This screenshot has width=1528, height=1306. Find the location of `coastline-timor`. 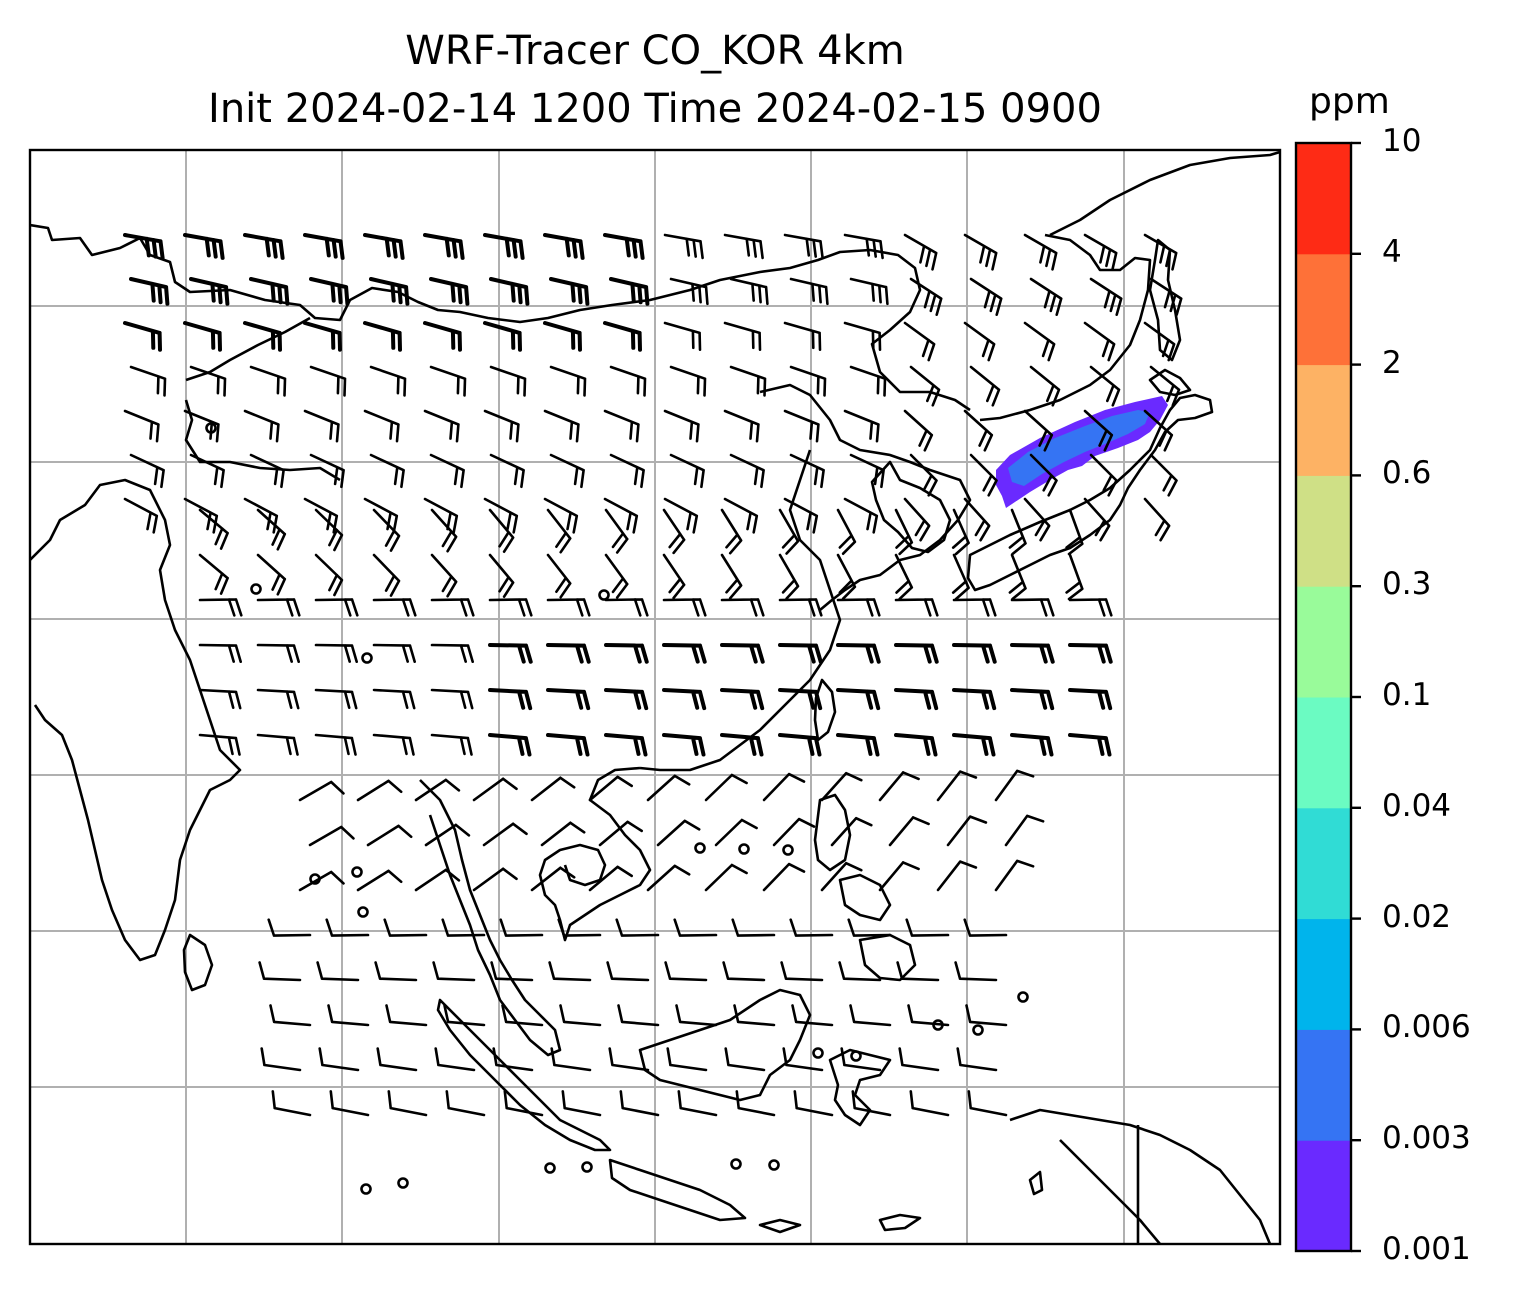

coastline-timor is located at coordinates (900, 1222).